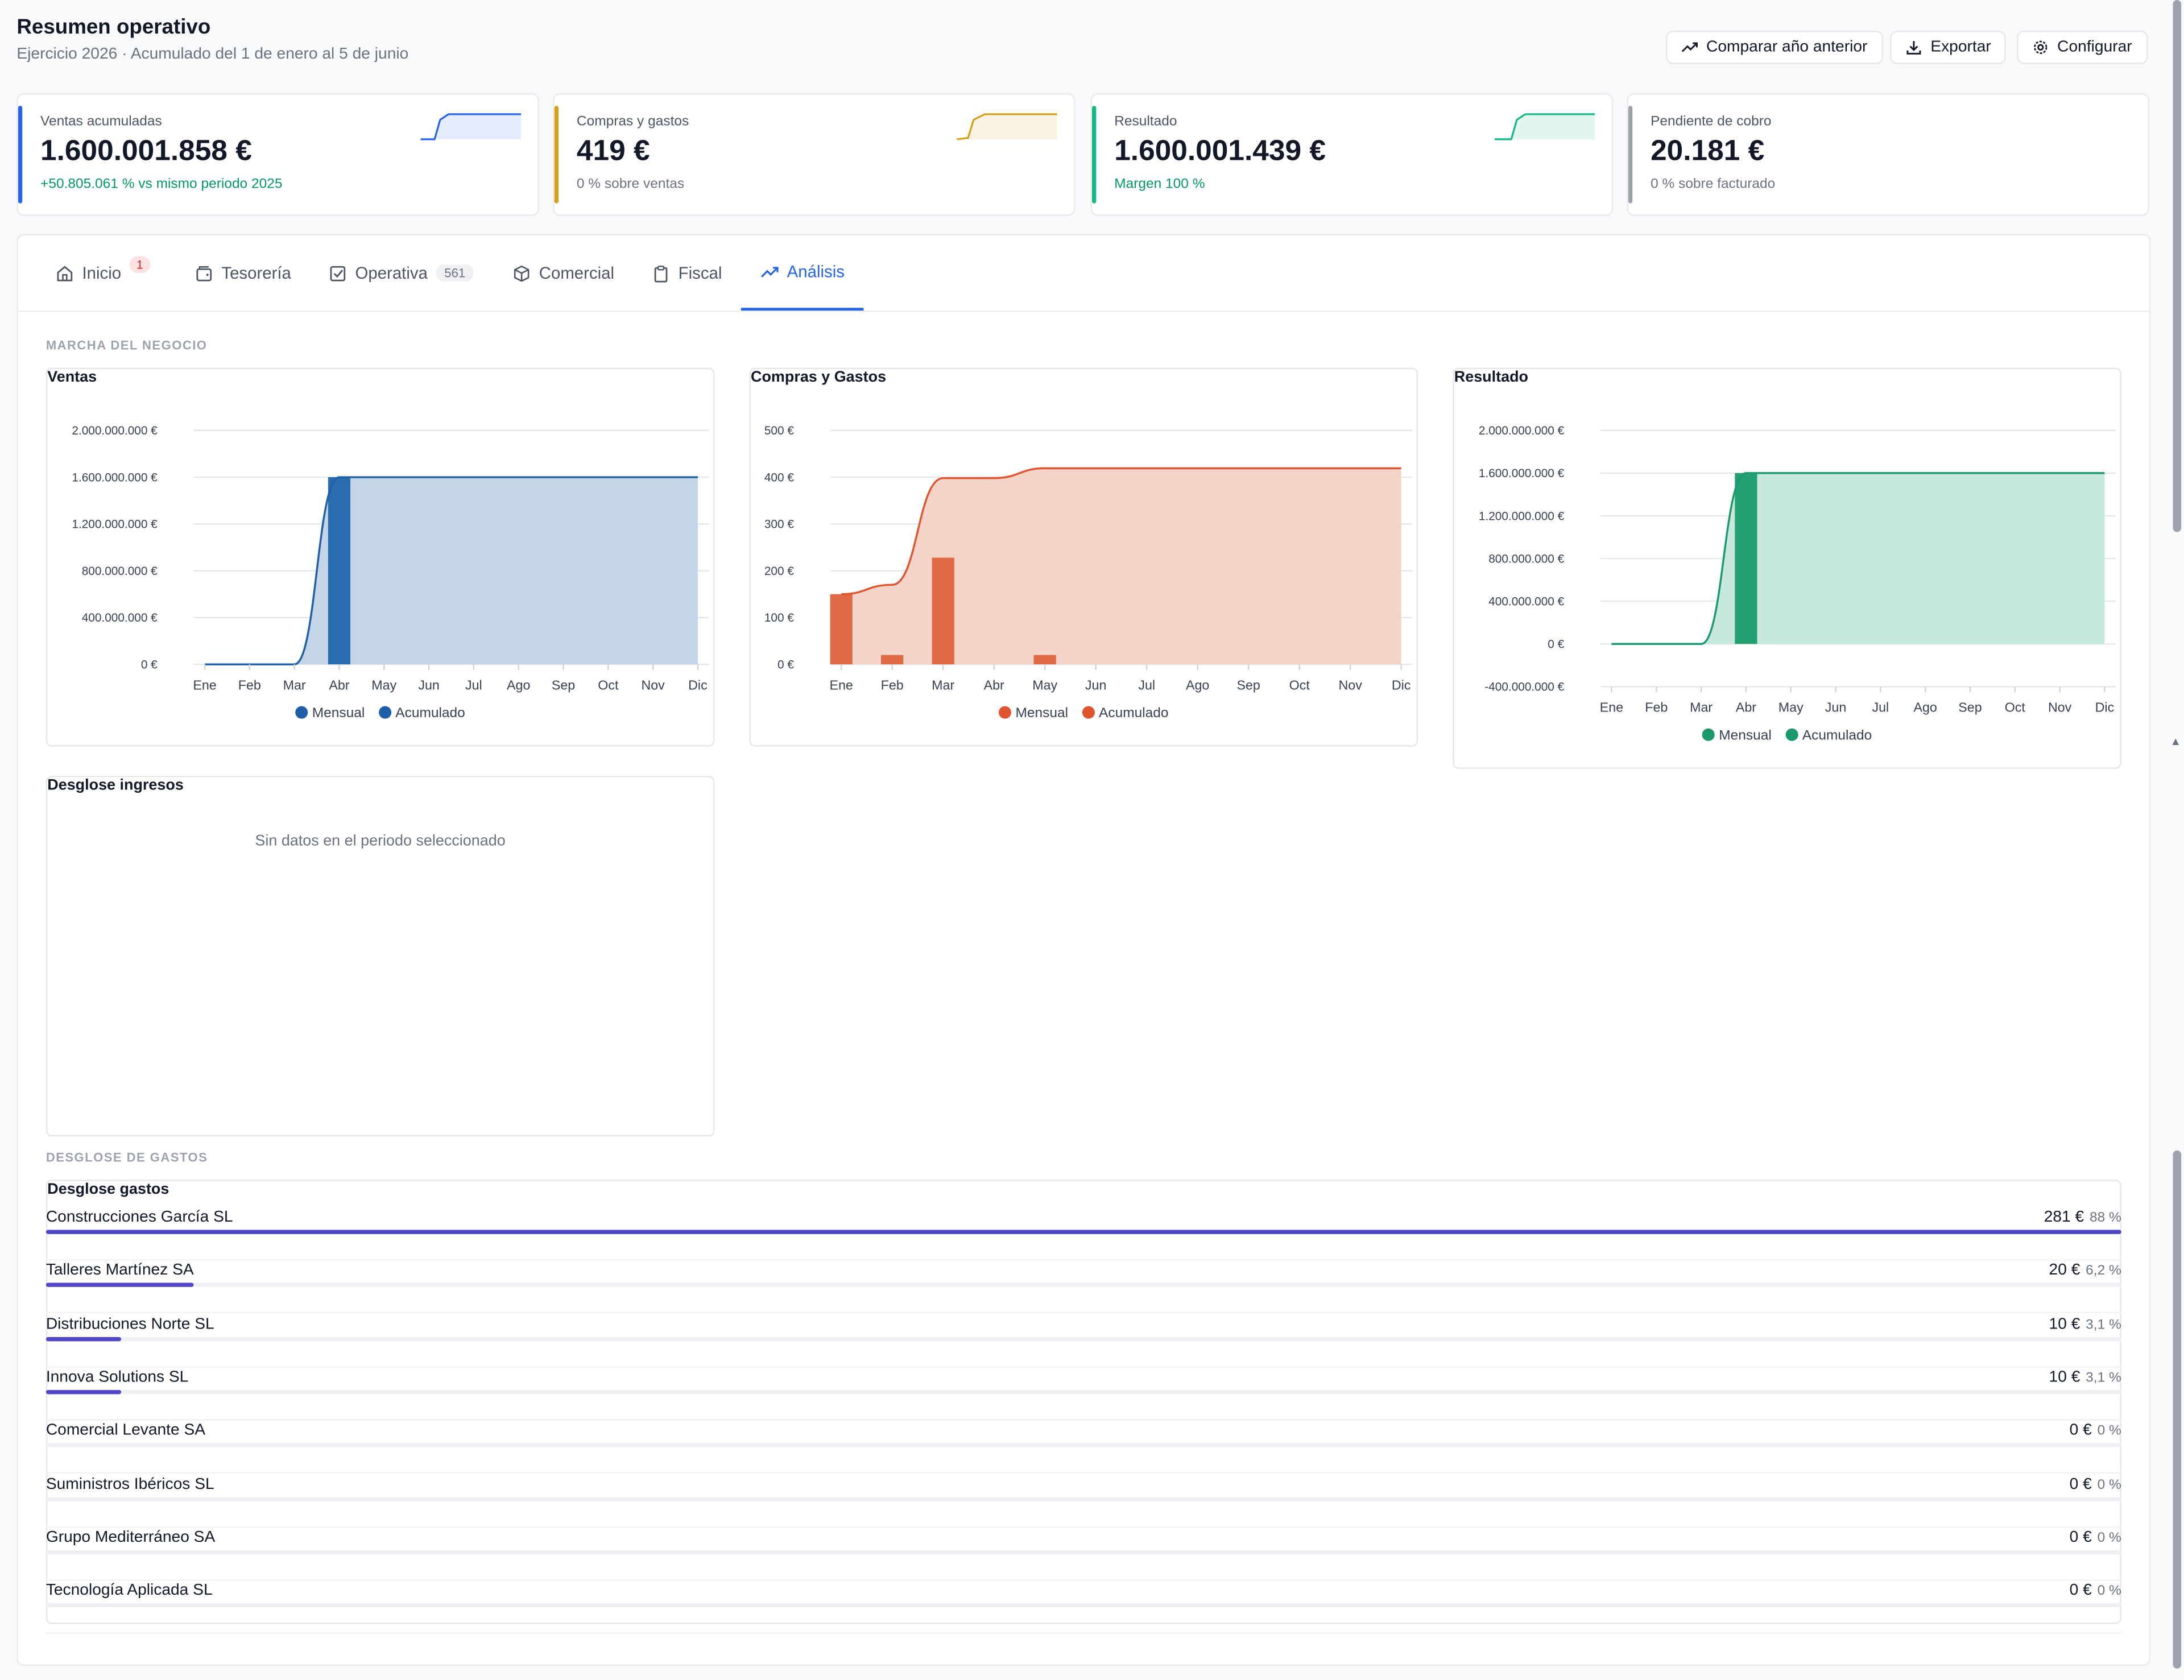 The width and height of the screenshot is (2184, 1680). I want to click on expense-row: Talleres Martínez SA 20 € 6,2 %, so click(1083, 1287).